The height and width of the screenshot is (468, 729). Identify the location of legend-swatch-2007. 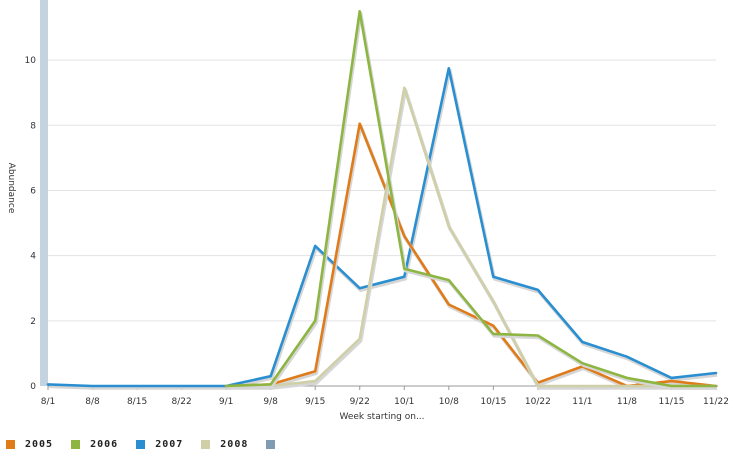
(141, 444).